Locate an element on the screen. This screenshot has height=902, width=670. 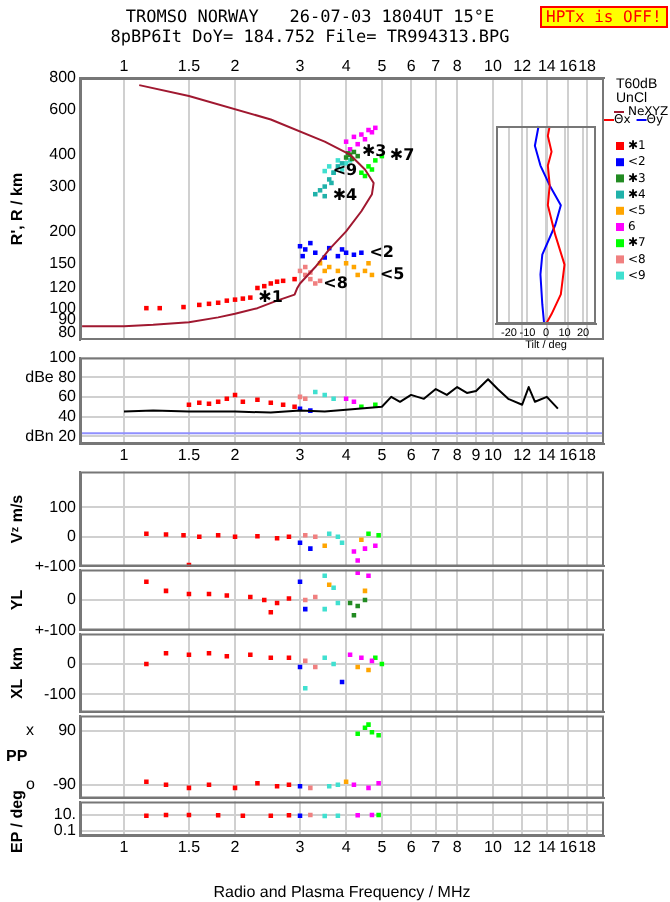
y-tick-label: dBe 80 is located at coordinates (51, 376).